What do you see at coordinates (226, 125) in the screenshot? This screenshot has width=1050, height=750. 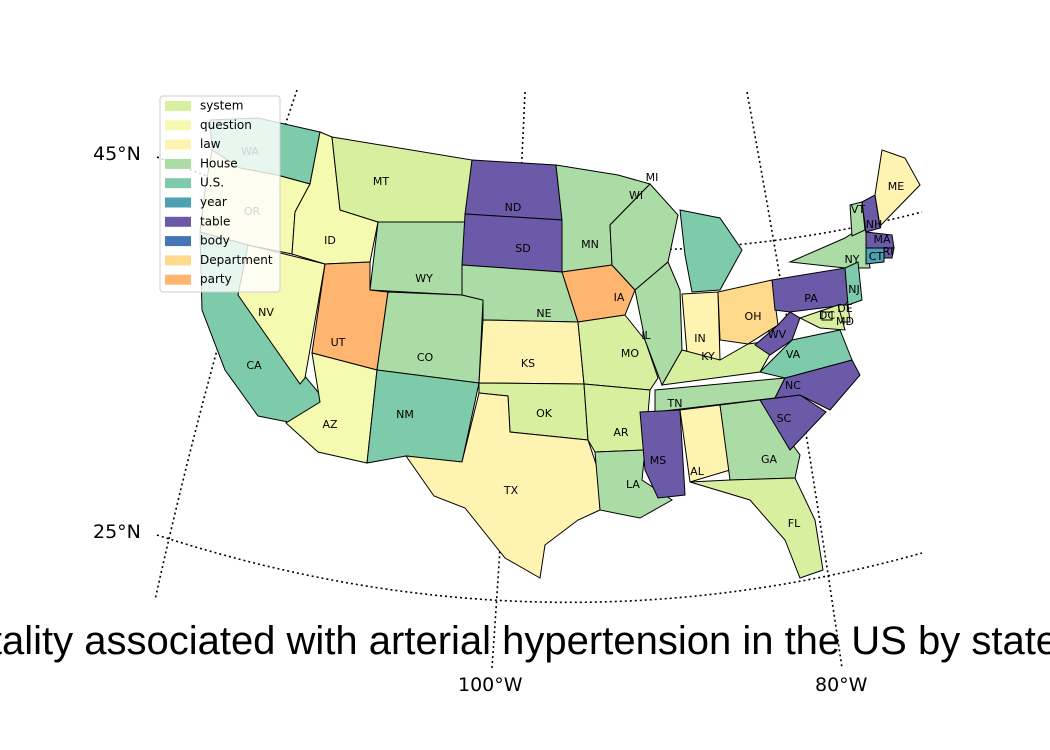 I see `legend-label: question` at bounding box center [226, 125].